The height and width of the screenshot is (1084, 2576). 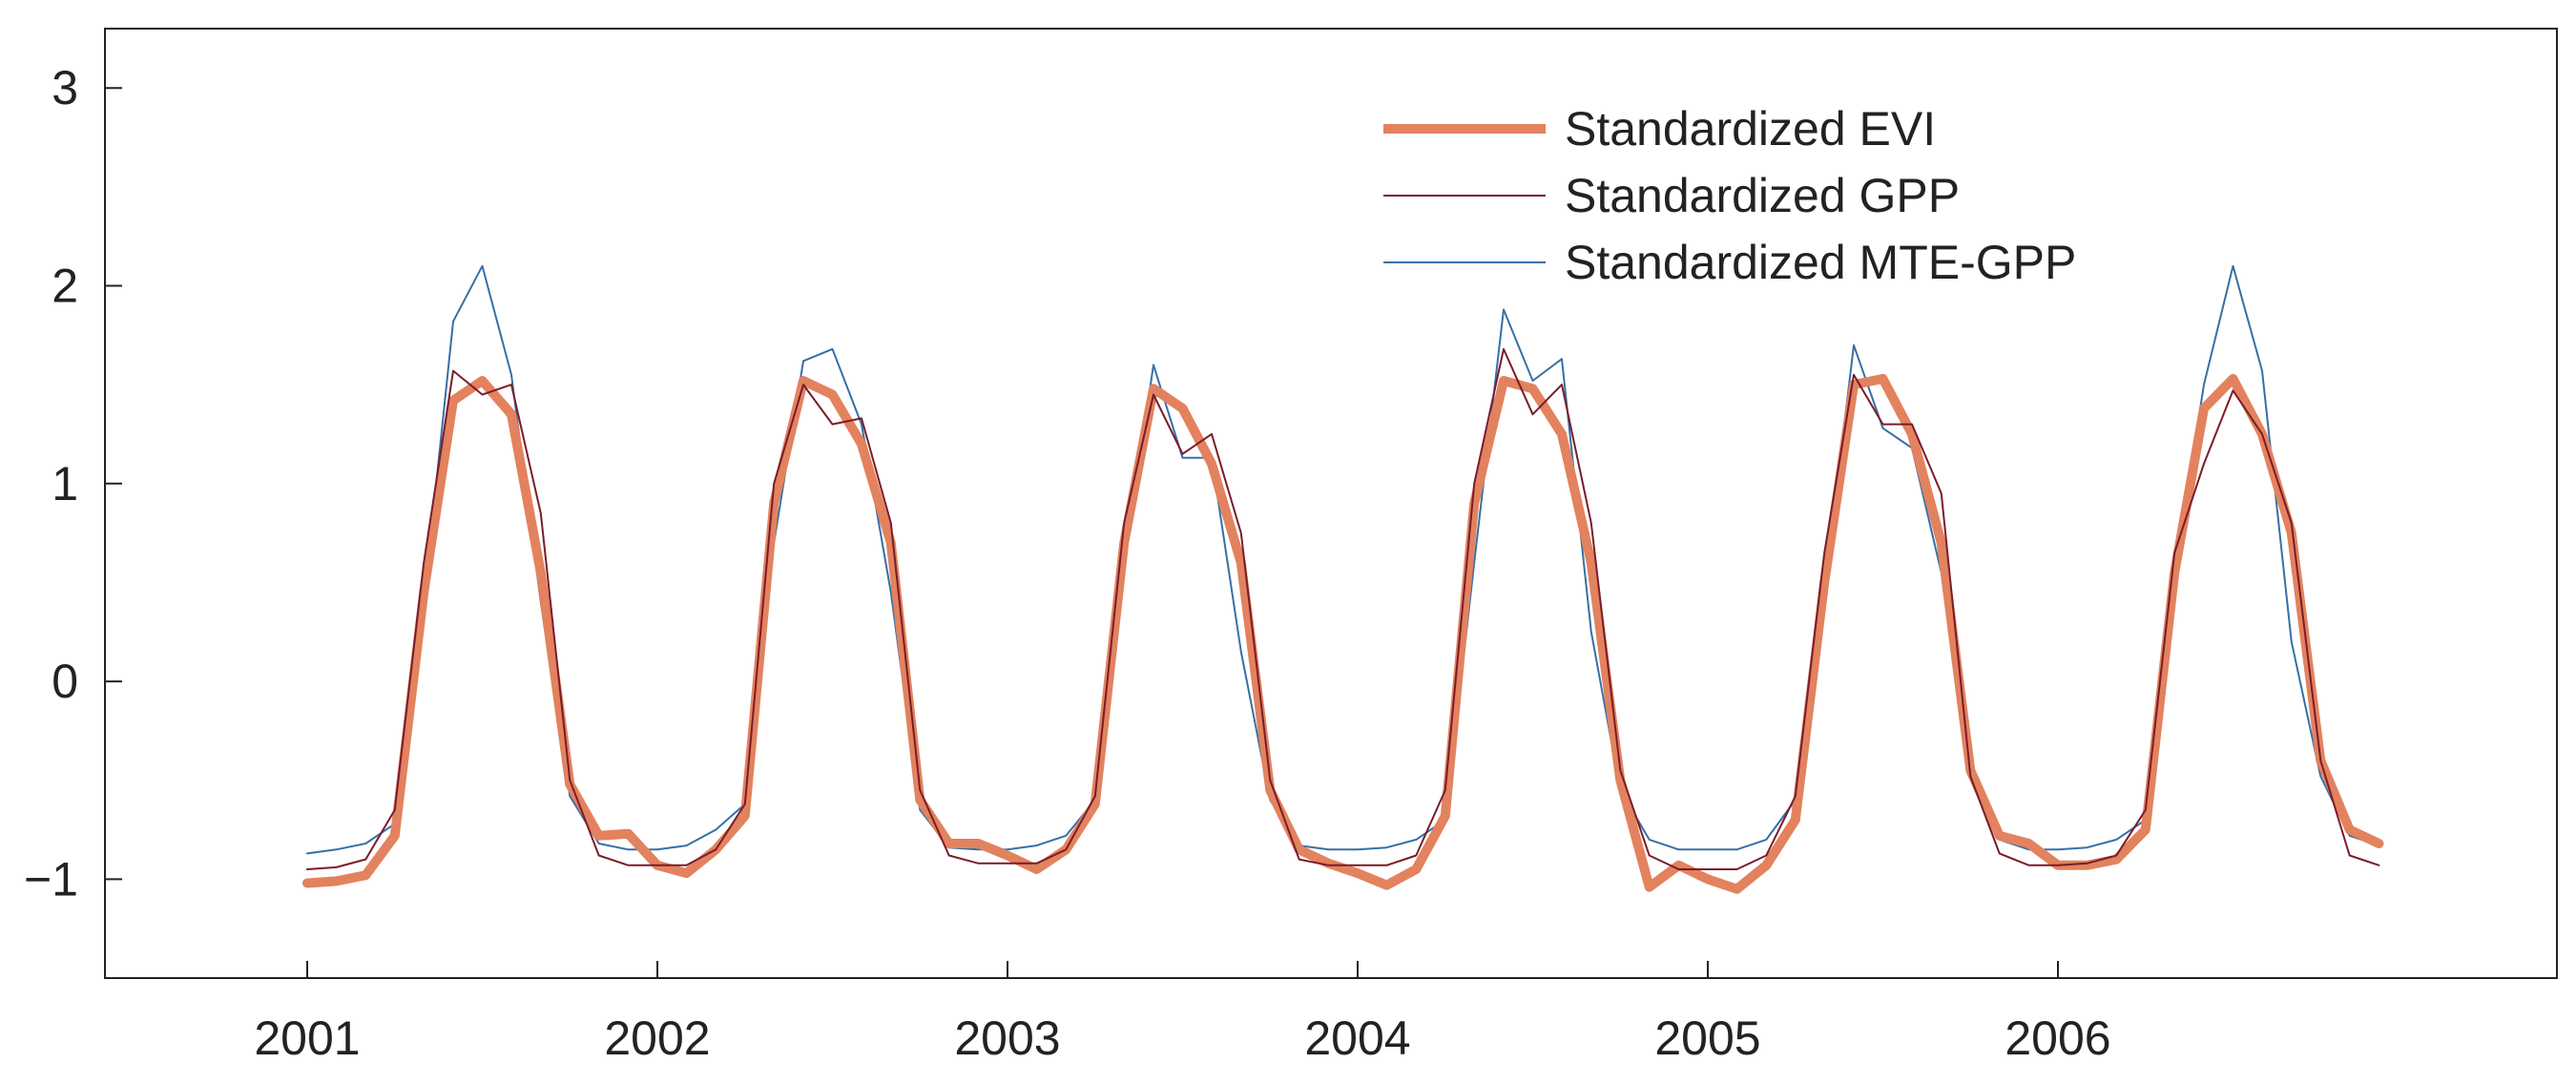 What do you see at coordinates (65, 484) in the screenshot?
I see `y-tick-label: 1` at bounding box center [65, 484].